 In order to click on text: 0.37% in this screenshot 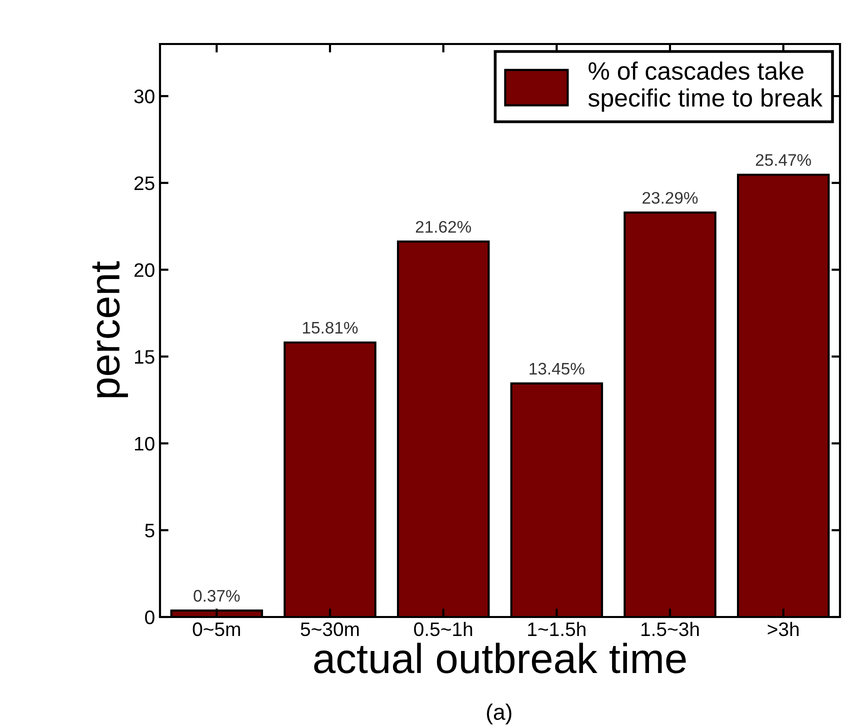, I will do `click(217, 596)`.